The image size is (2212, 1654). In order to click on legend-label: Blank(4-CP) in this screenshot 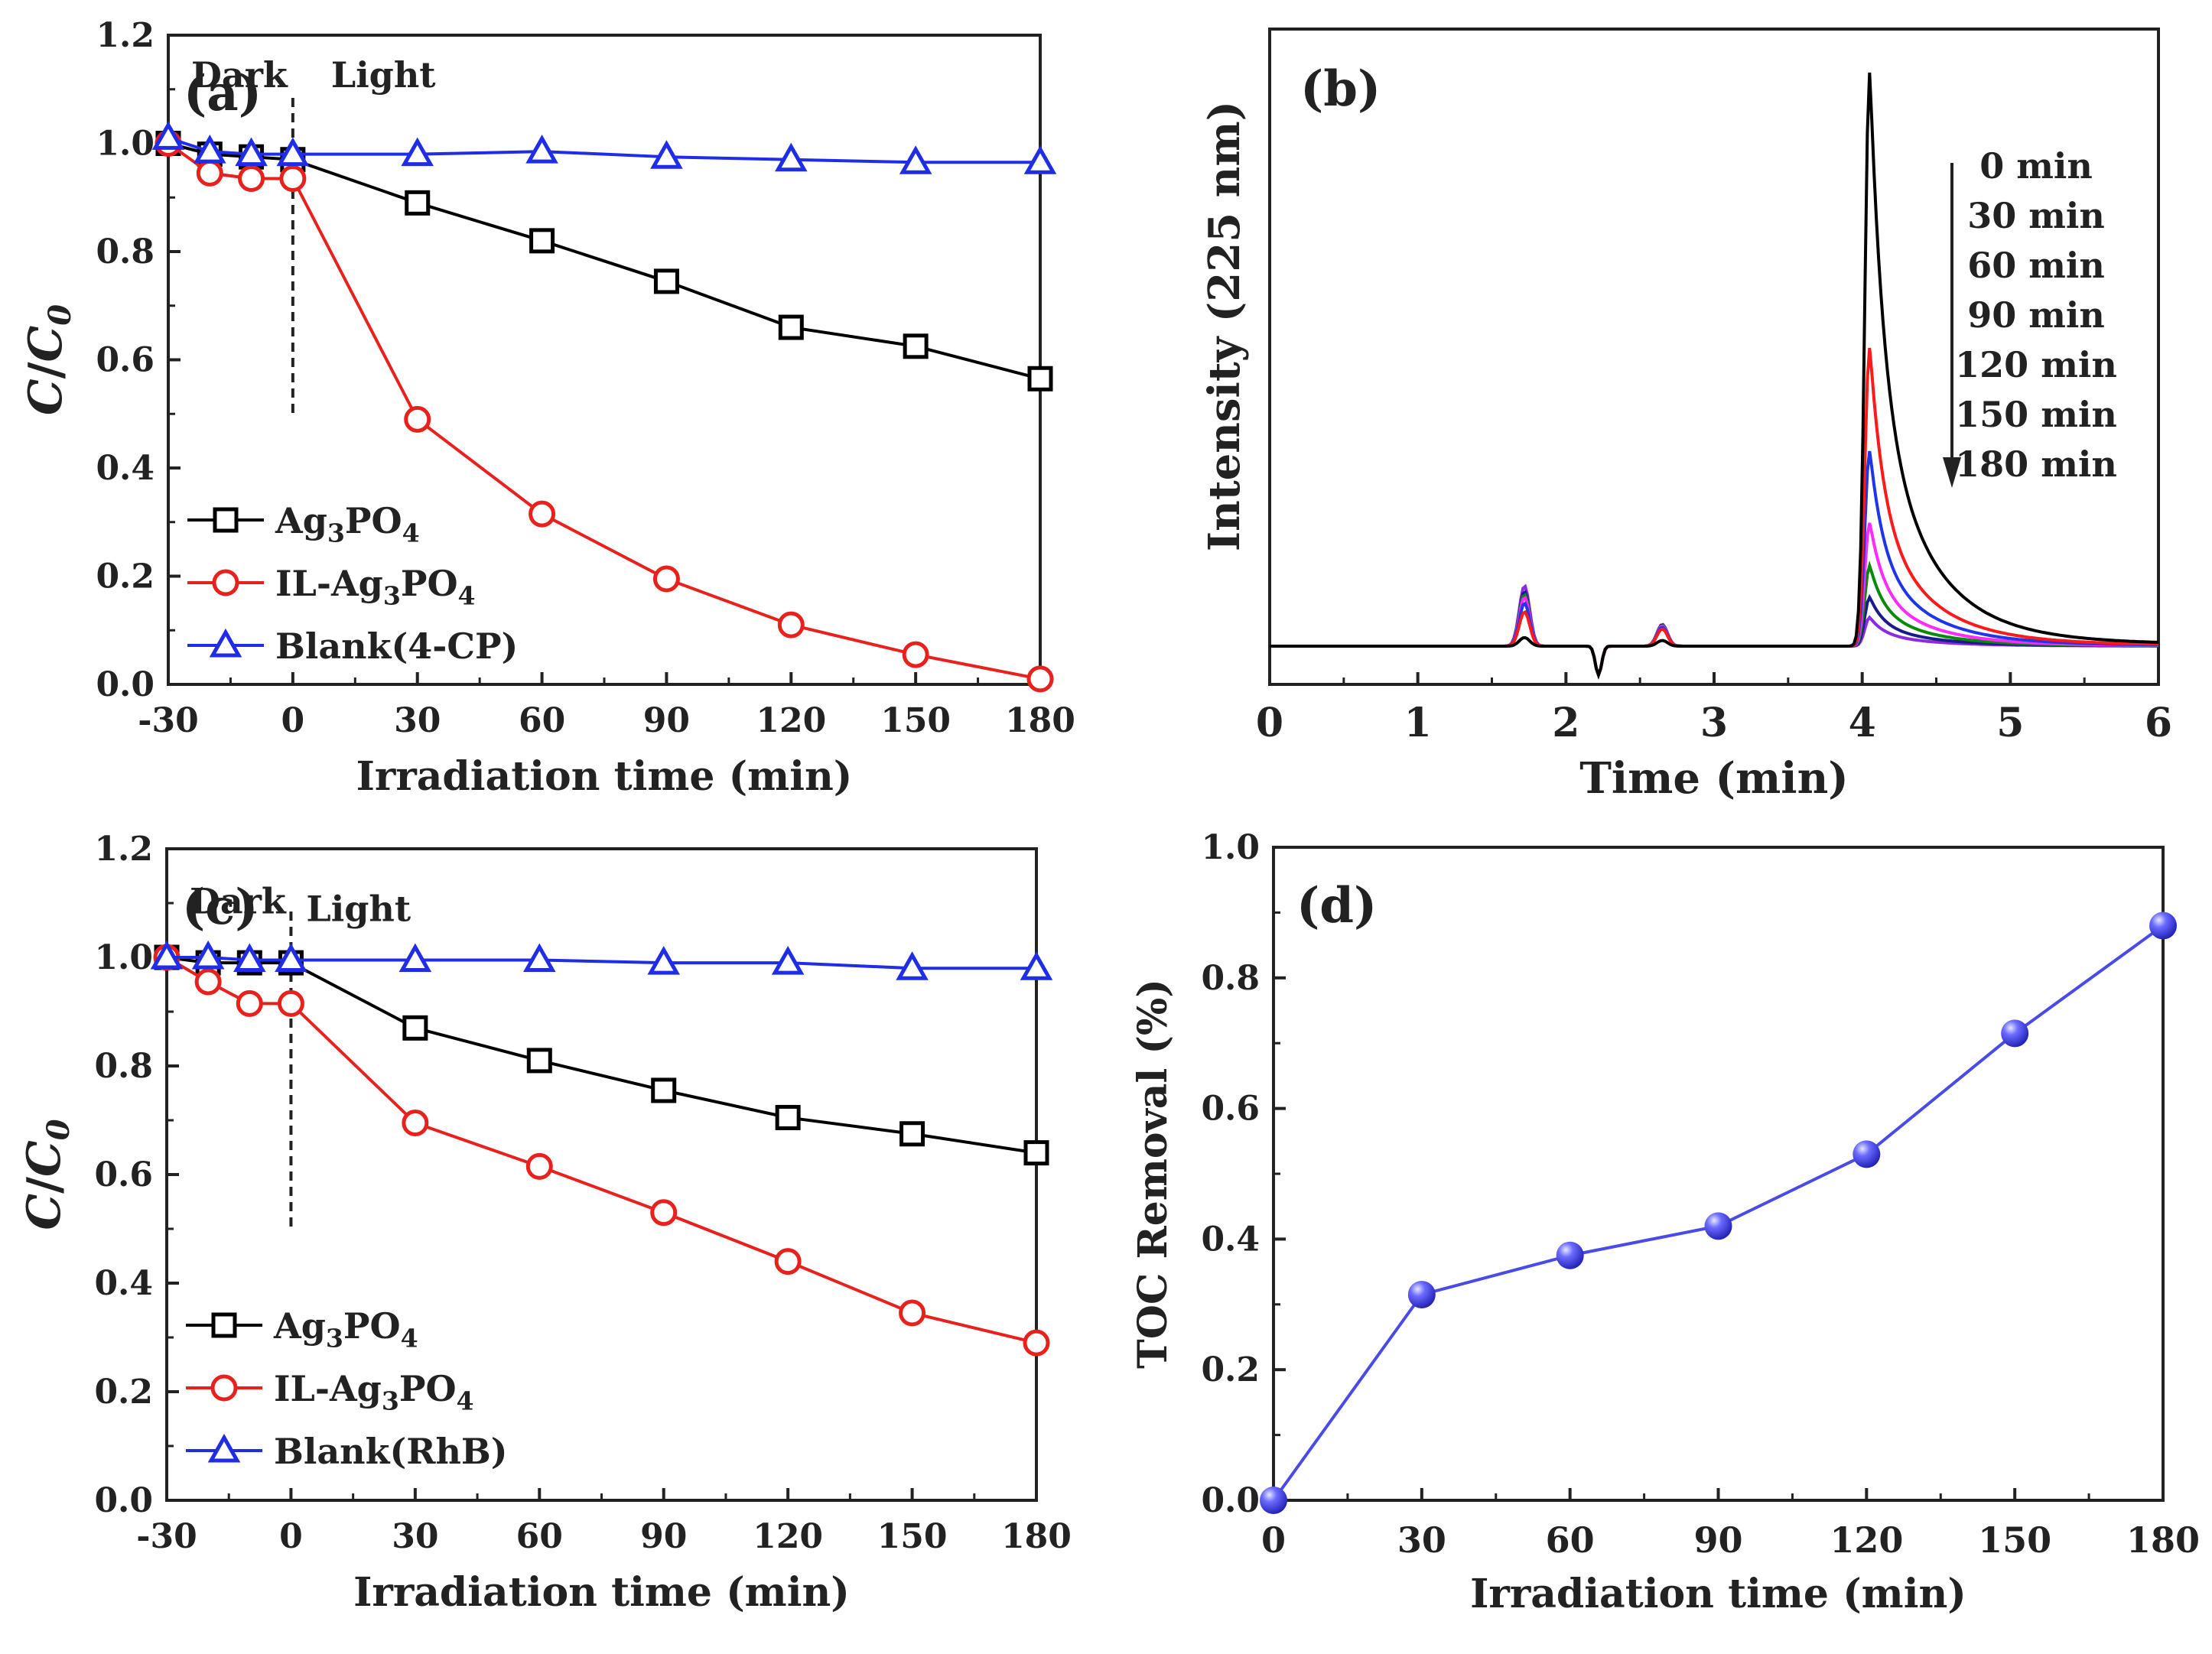, I will do `click(396, 646)`.